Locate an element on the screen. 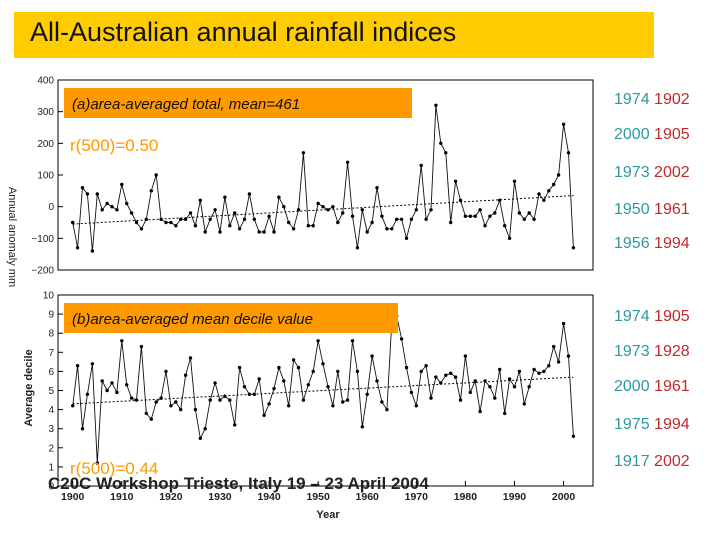 The image size is (720, 540). year-pair-top-3: 1973 2002 is located at coordinates (652, 173).